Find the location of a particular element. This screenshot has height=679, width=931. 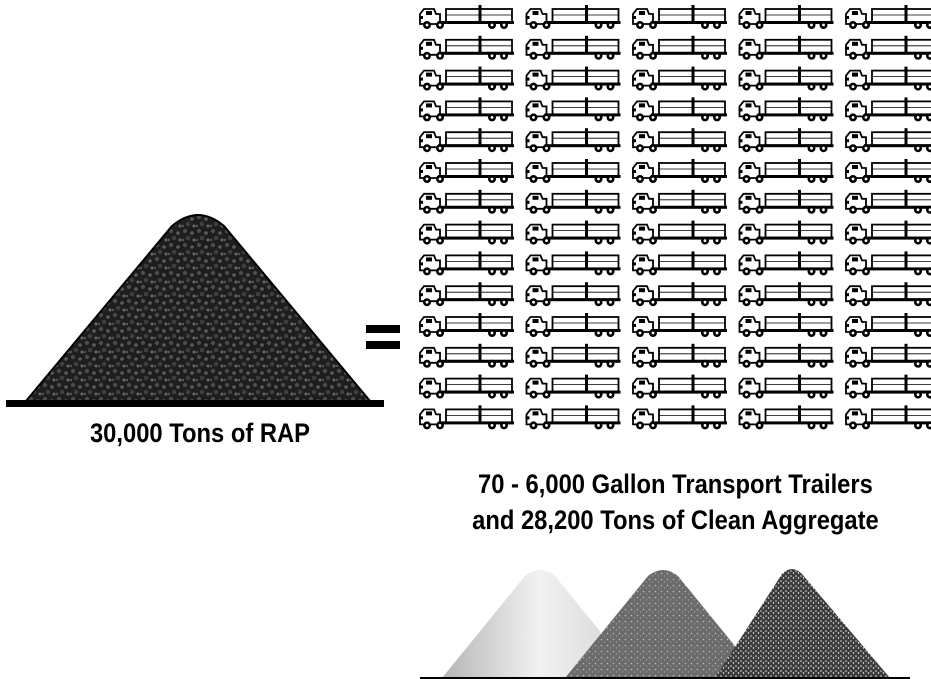

equals-bar-top is located at coordinates (383, 329).